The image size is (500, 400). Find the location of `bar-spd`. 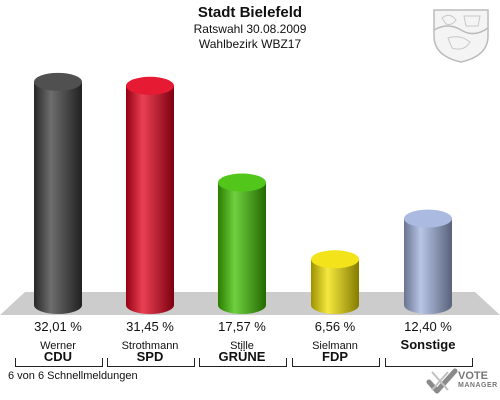

bar-spd is located at coordinates (150, 195).